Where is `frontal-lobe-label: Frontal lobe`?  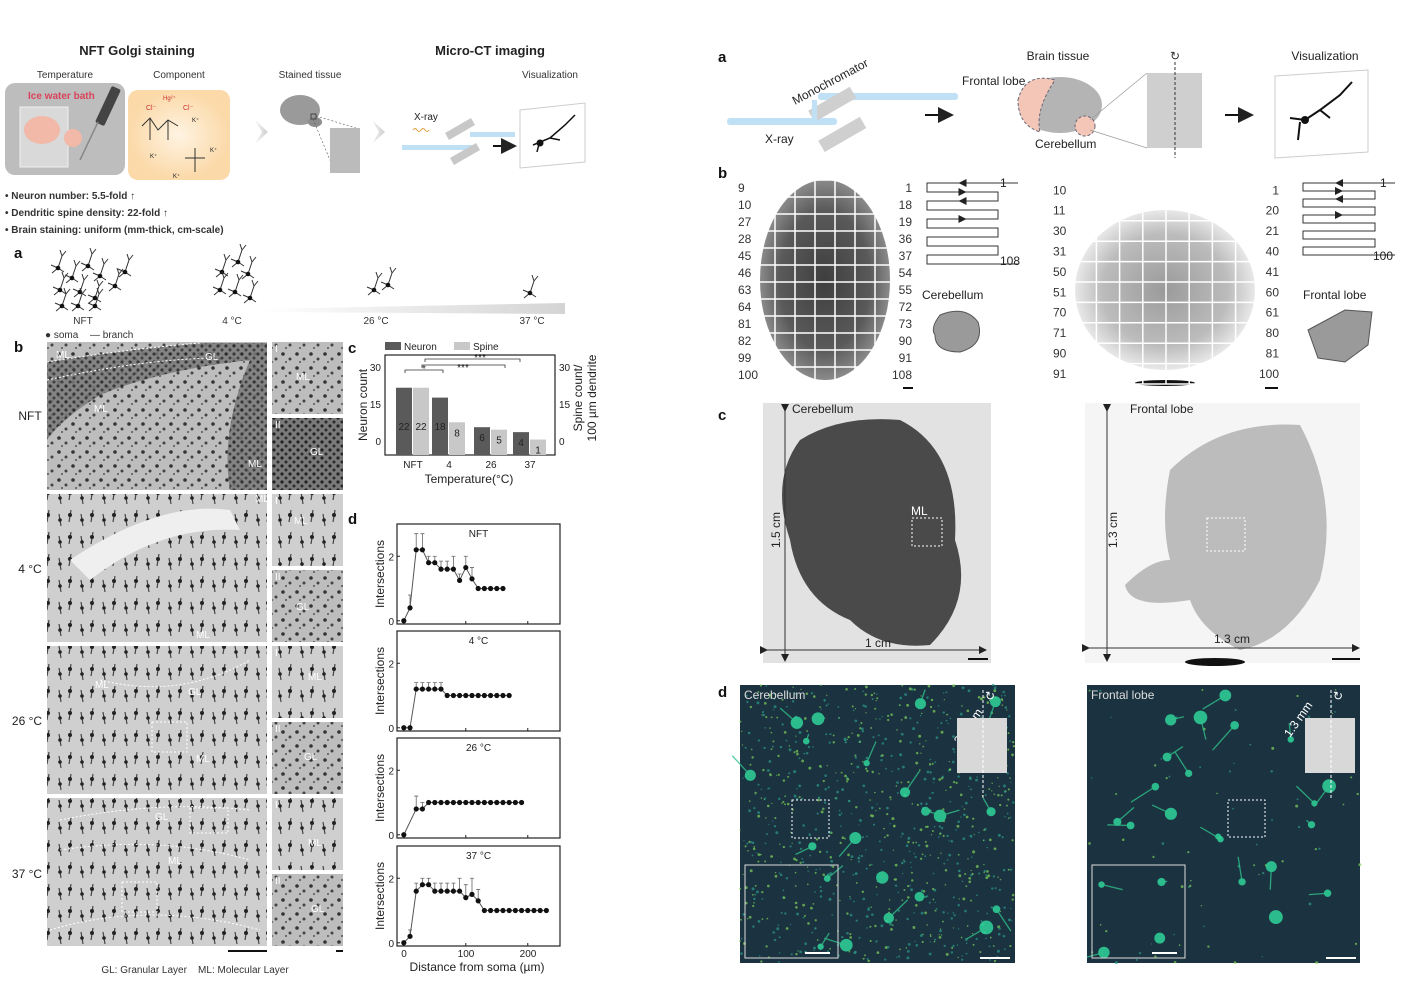
frontal-lobe-label: Frontal lobe is located at coordinates (1123, 695).